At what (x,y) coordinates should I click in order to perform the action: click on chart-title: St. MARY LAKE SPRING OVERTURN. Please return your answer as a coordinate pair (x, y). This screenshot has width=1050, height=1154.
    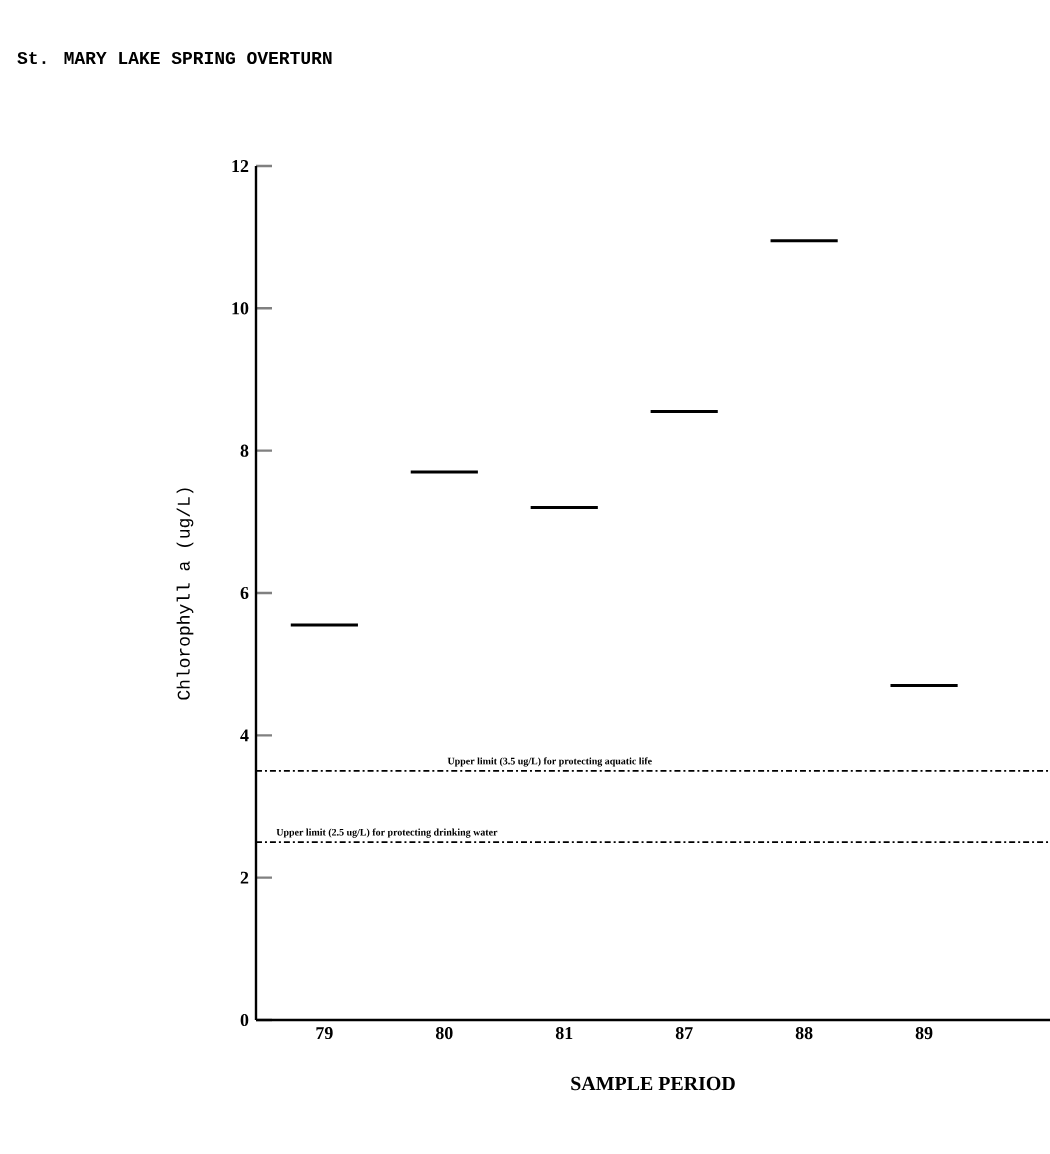
    Looking at the image, I should click on (174, 58).